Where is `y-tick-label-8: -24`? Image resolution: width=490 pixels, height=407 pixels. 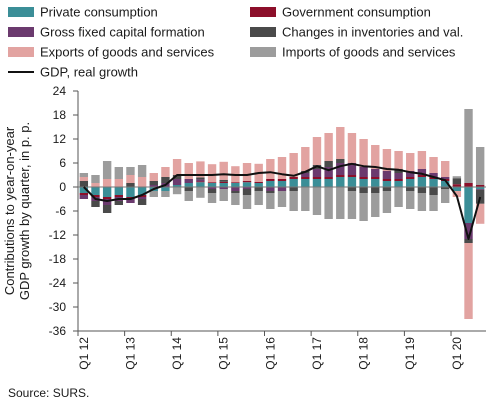 y-tick-label-8: -24 is located at coordinates (58, 283).